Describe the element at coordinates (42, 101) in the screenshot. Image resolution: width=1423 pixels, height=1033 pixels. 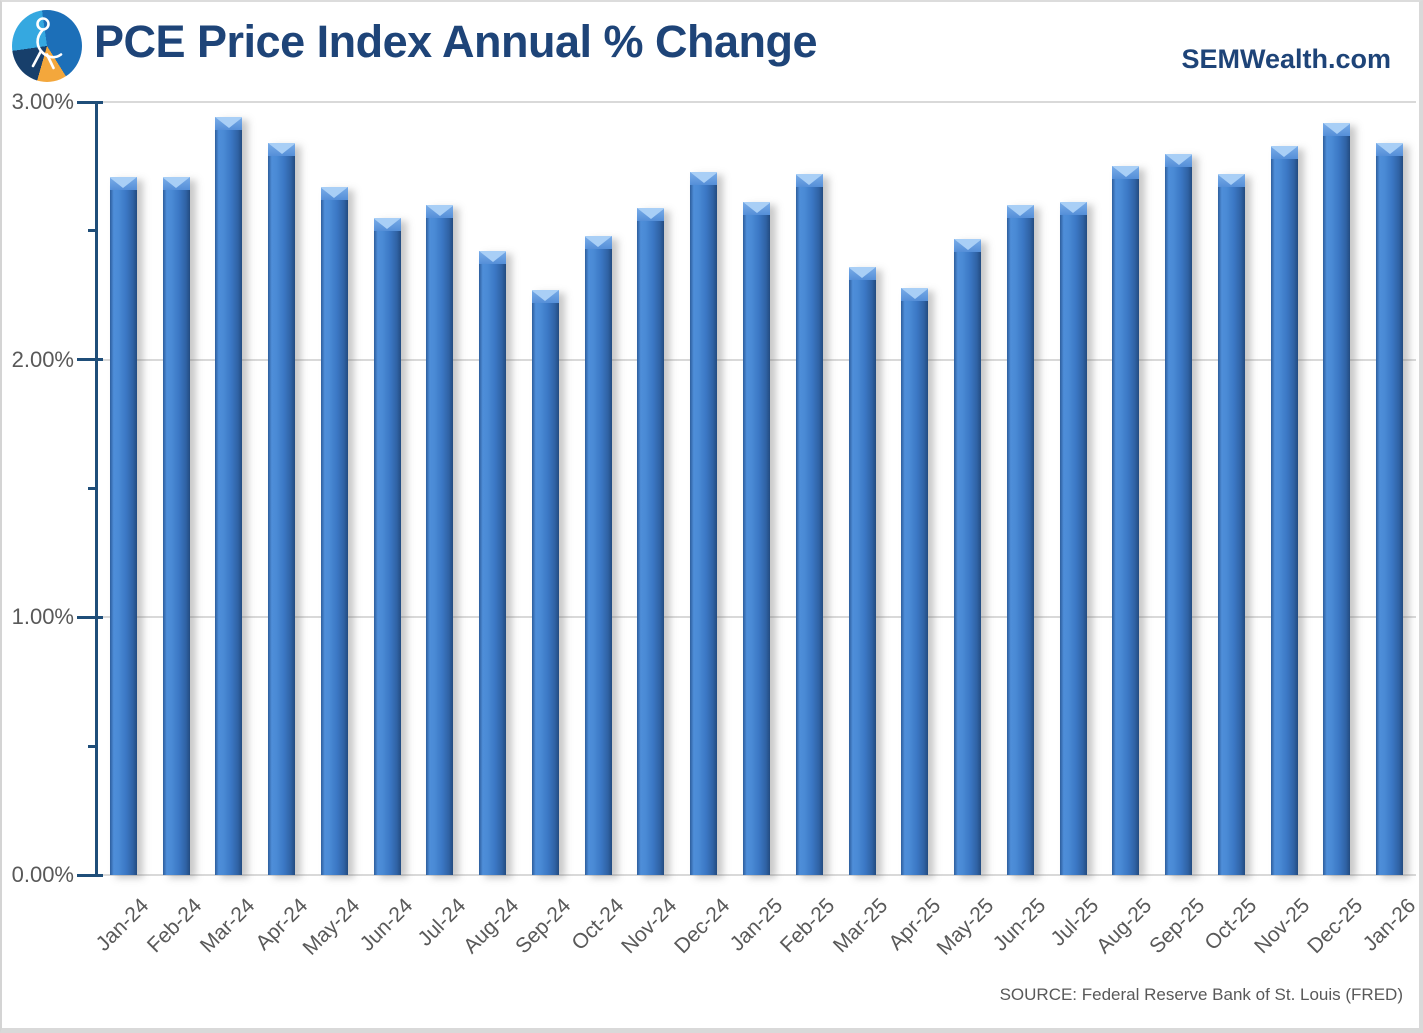
I see `y-axis-label: 3.00%` at that location.